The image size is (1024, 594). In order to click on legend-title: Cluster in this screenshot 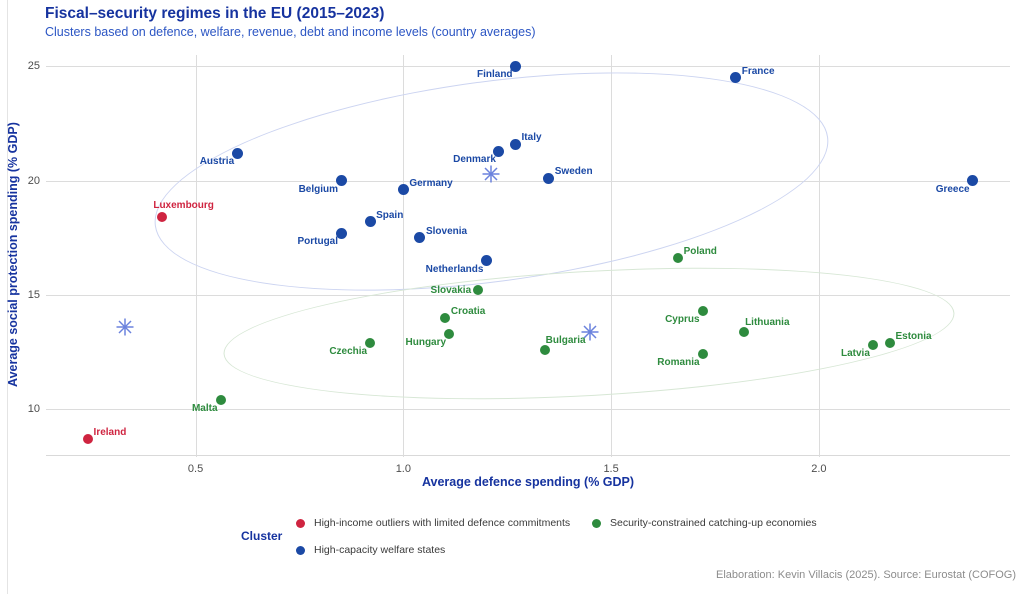, I will do `click(262, 536)`.